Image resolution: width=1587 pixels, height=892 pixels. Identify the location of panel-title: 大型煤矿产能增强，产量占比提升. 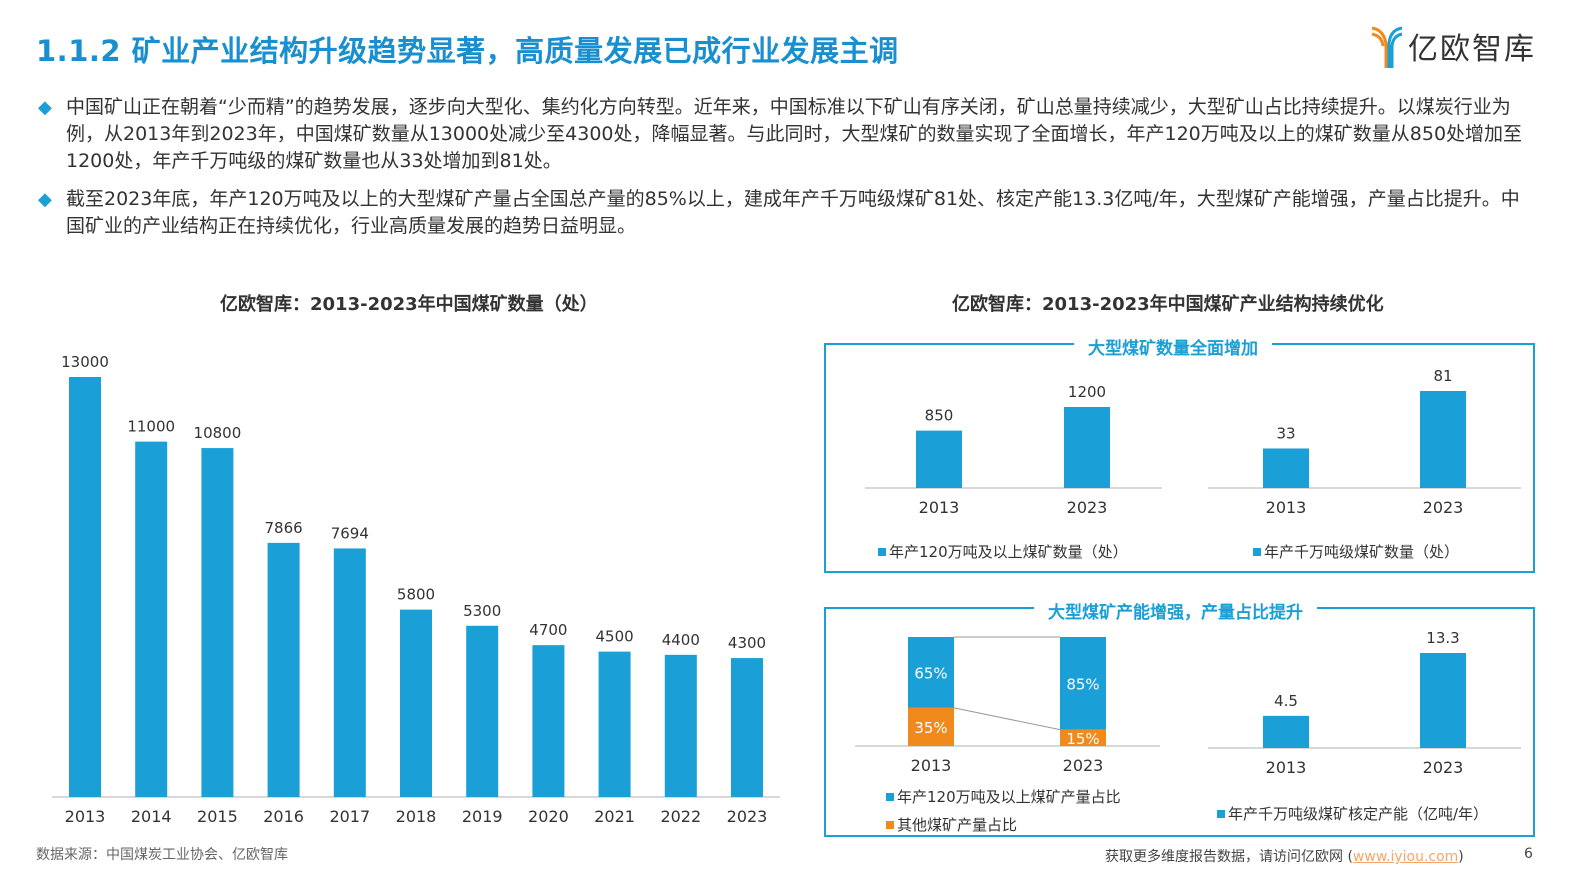
(1175, 610).